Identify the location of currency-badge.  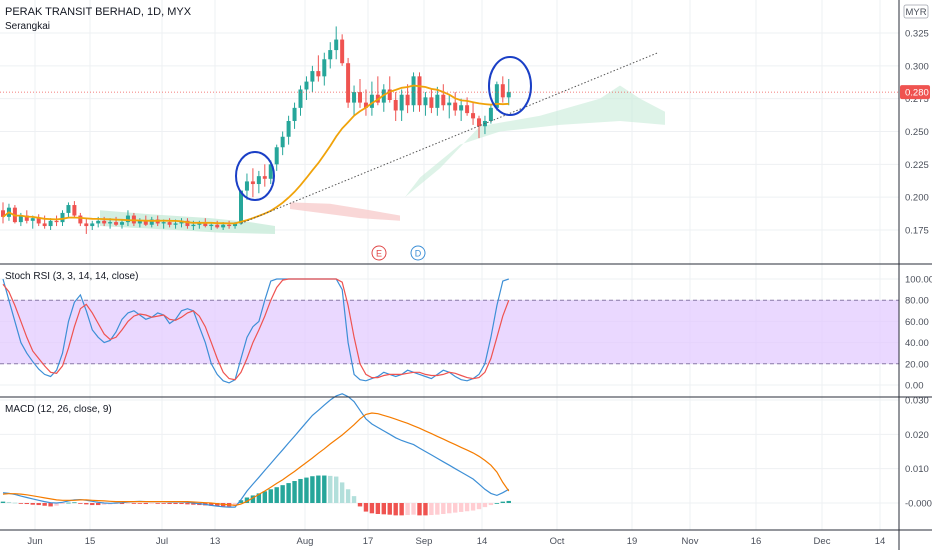
(916, 11).